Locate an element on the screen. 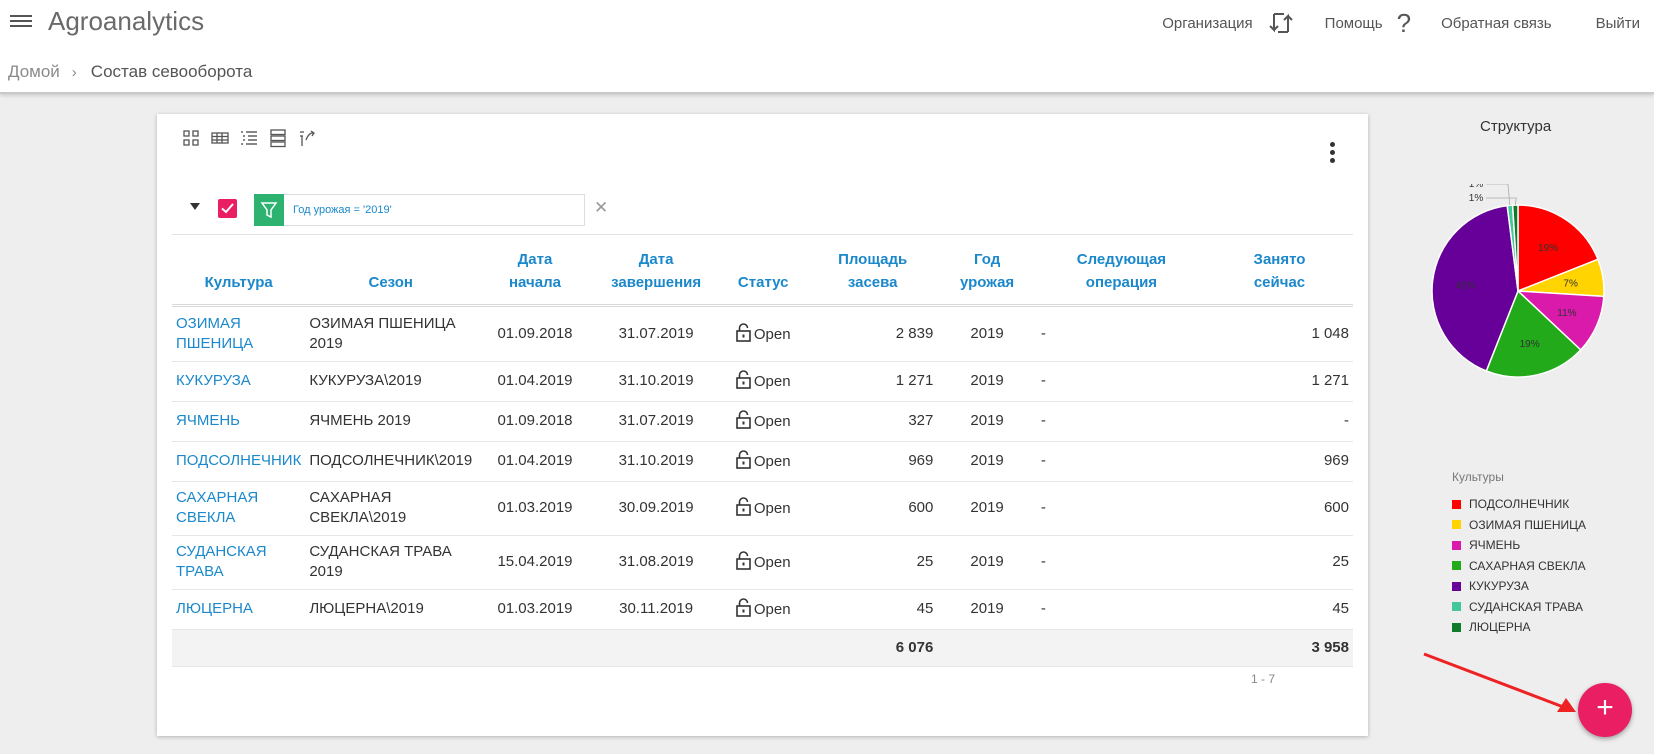 This screenshot has width=1654, height=754. divider is located at coordinates (762, 234).